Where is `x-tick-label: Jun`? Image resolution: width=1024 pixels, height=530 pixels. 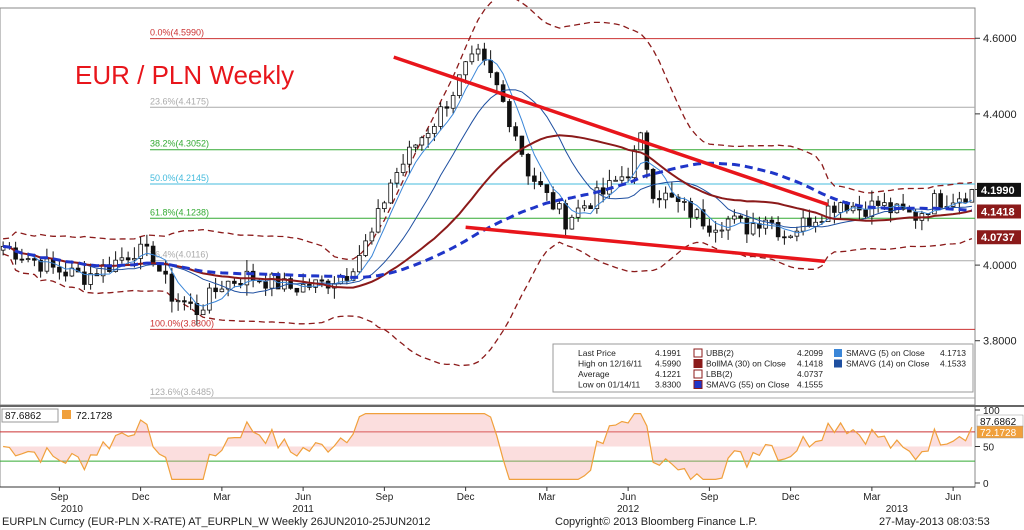
x-tick-label: Jun is located at coordinates (628, 497).